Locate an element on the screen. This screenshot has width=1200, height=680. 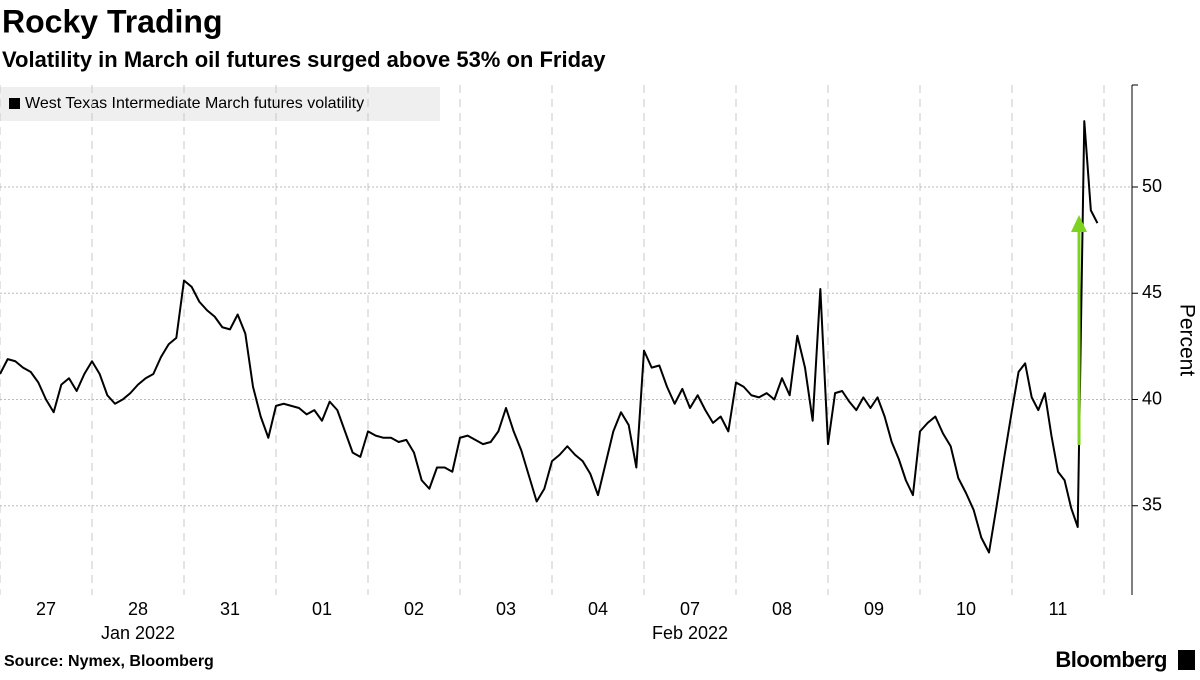
x-tick-label: 03 is located at coordinates (506, 609).